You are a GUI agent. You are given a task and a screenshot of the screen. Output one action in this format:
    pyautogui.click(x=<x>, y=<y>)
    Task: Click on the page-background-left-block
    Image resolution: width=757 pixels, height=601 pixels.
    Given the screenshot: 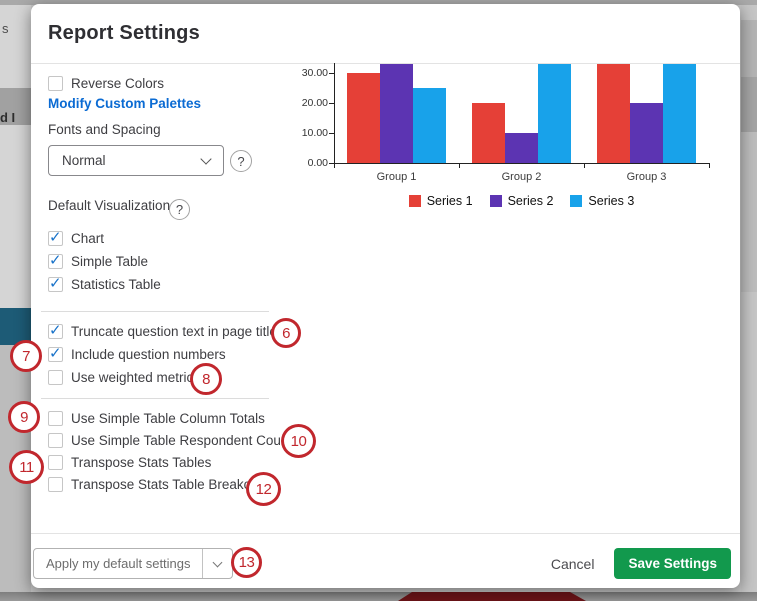 What is the action you would take?
    pyautogui.click(x=15, y=106)
    